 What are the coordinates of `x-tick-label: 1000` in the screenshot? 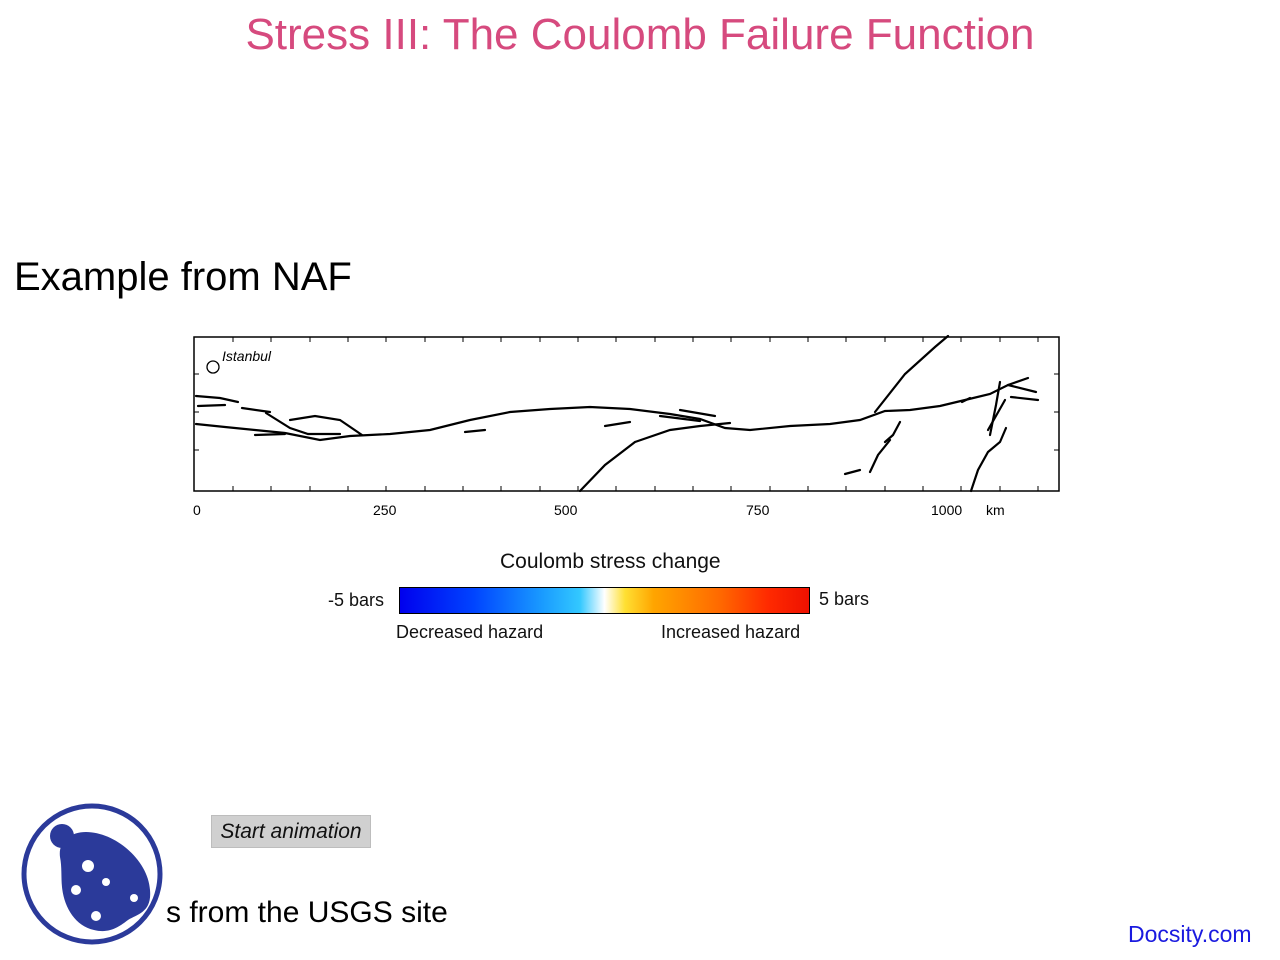 It's located at (947, 510).